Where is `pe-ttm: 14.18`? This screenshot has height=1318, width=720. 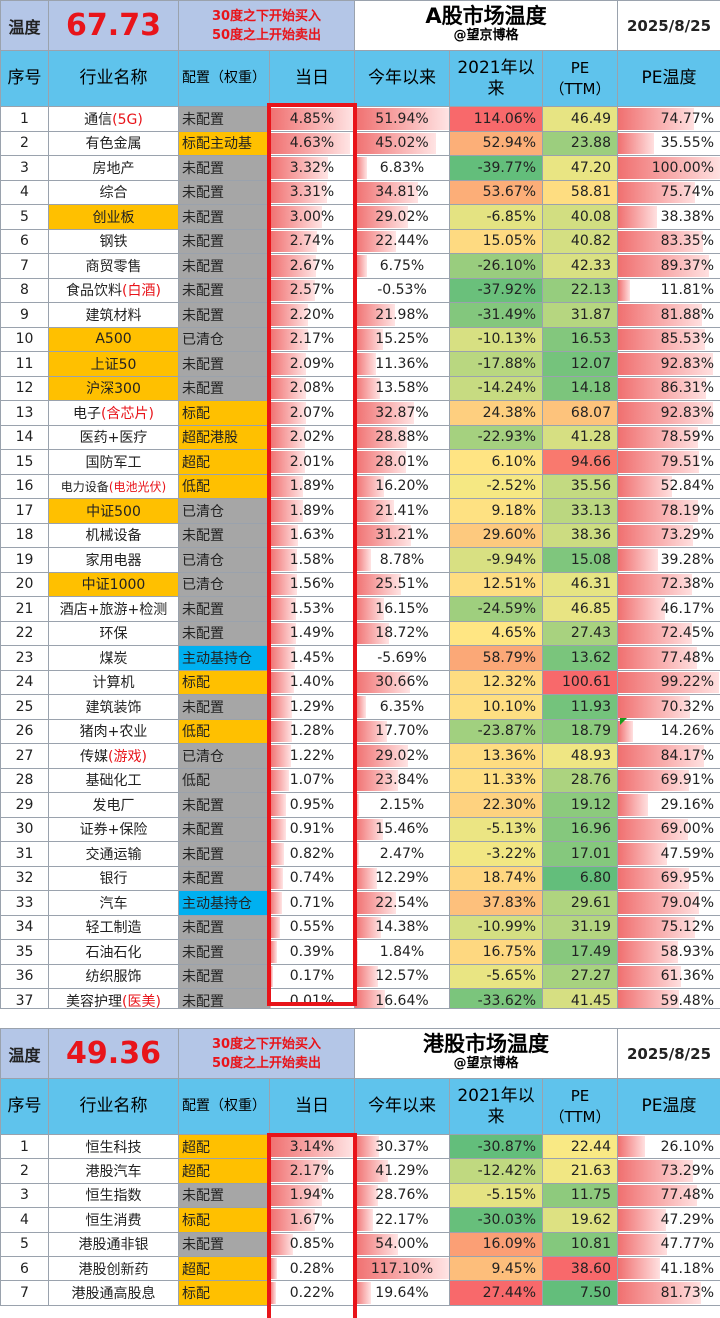 pe-ttm: 14.18 is located at coordinates (580, 388).